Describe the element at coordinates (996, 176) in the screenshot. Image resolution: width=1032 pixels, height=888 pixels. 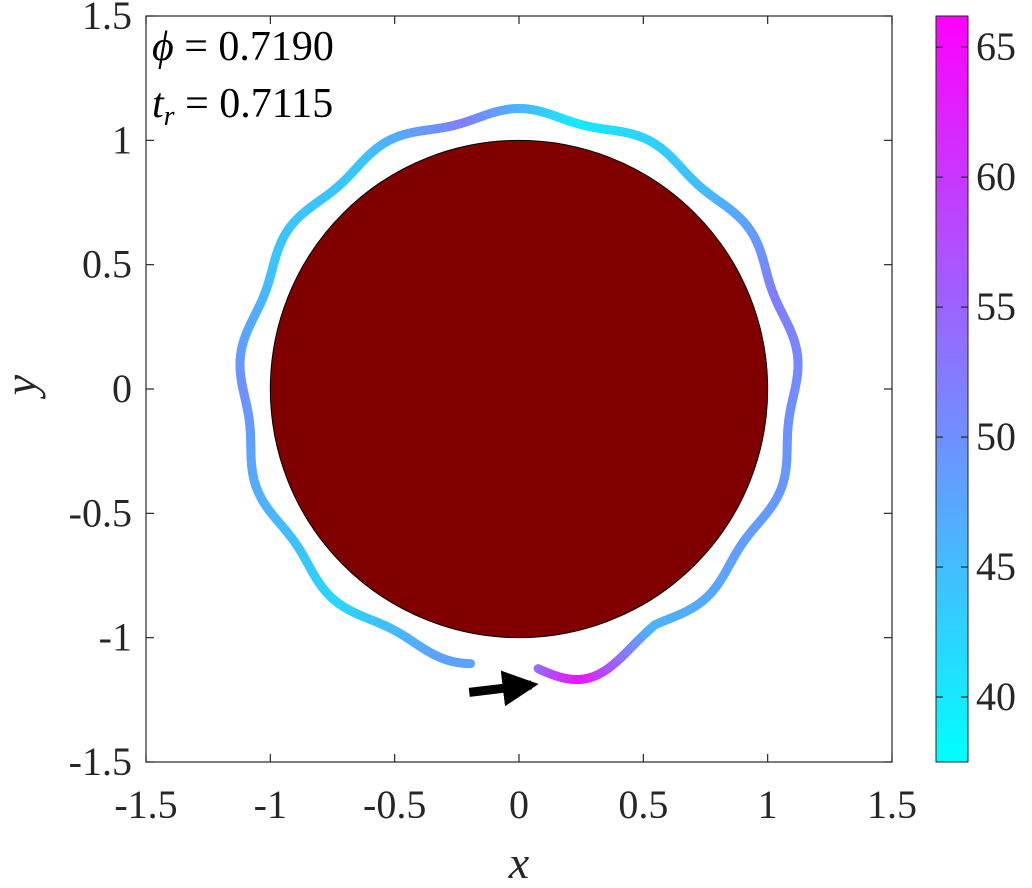
I see `colorbar-tick-label: 60` at that location.